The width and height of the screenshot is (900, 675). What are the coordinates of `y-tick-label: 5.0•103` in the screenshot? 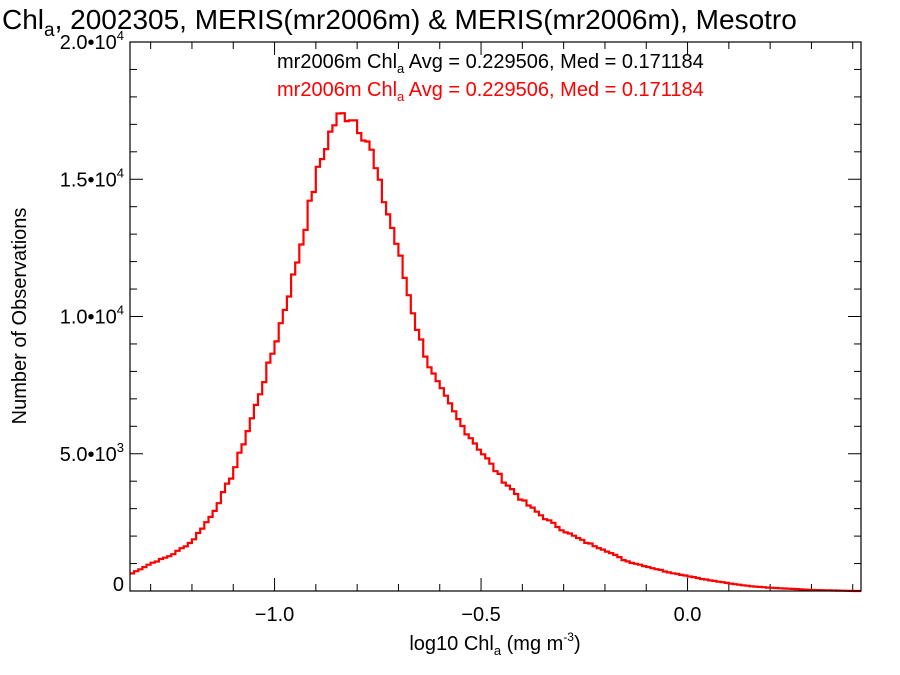 It's located at (92, 453).